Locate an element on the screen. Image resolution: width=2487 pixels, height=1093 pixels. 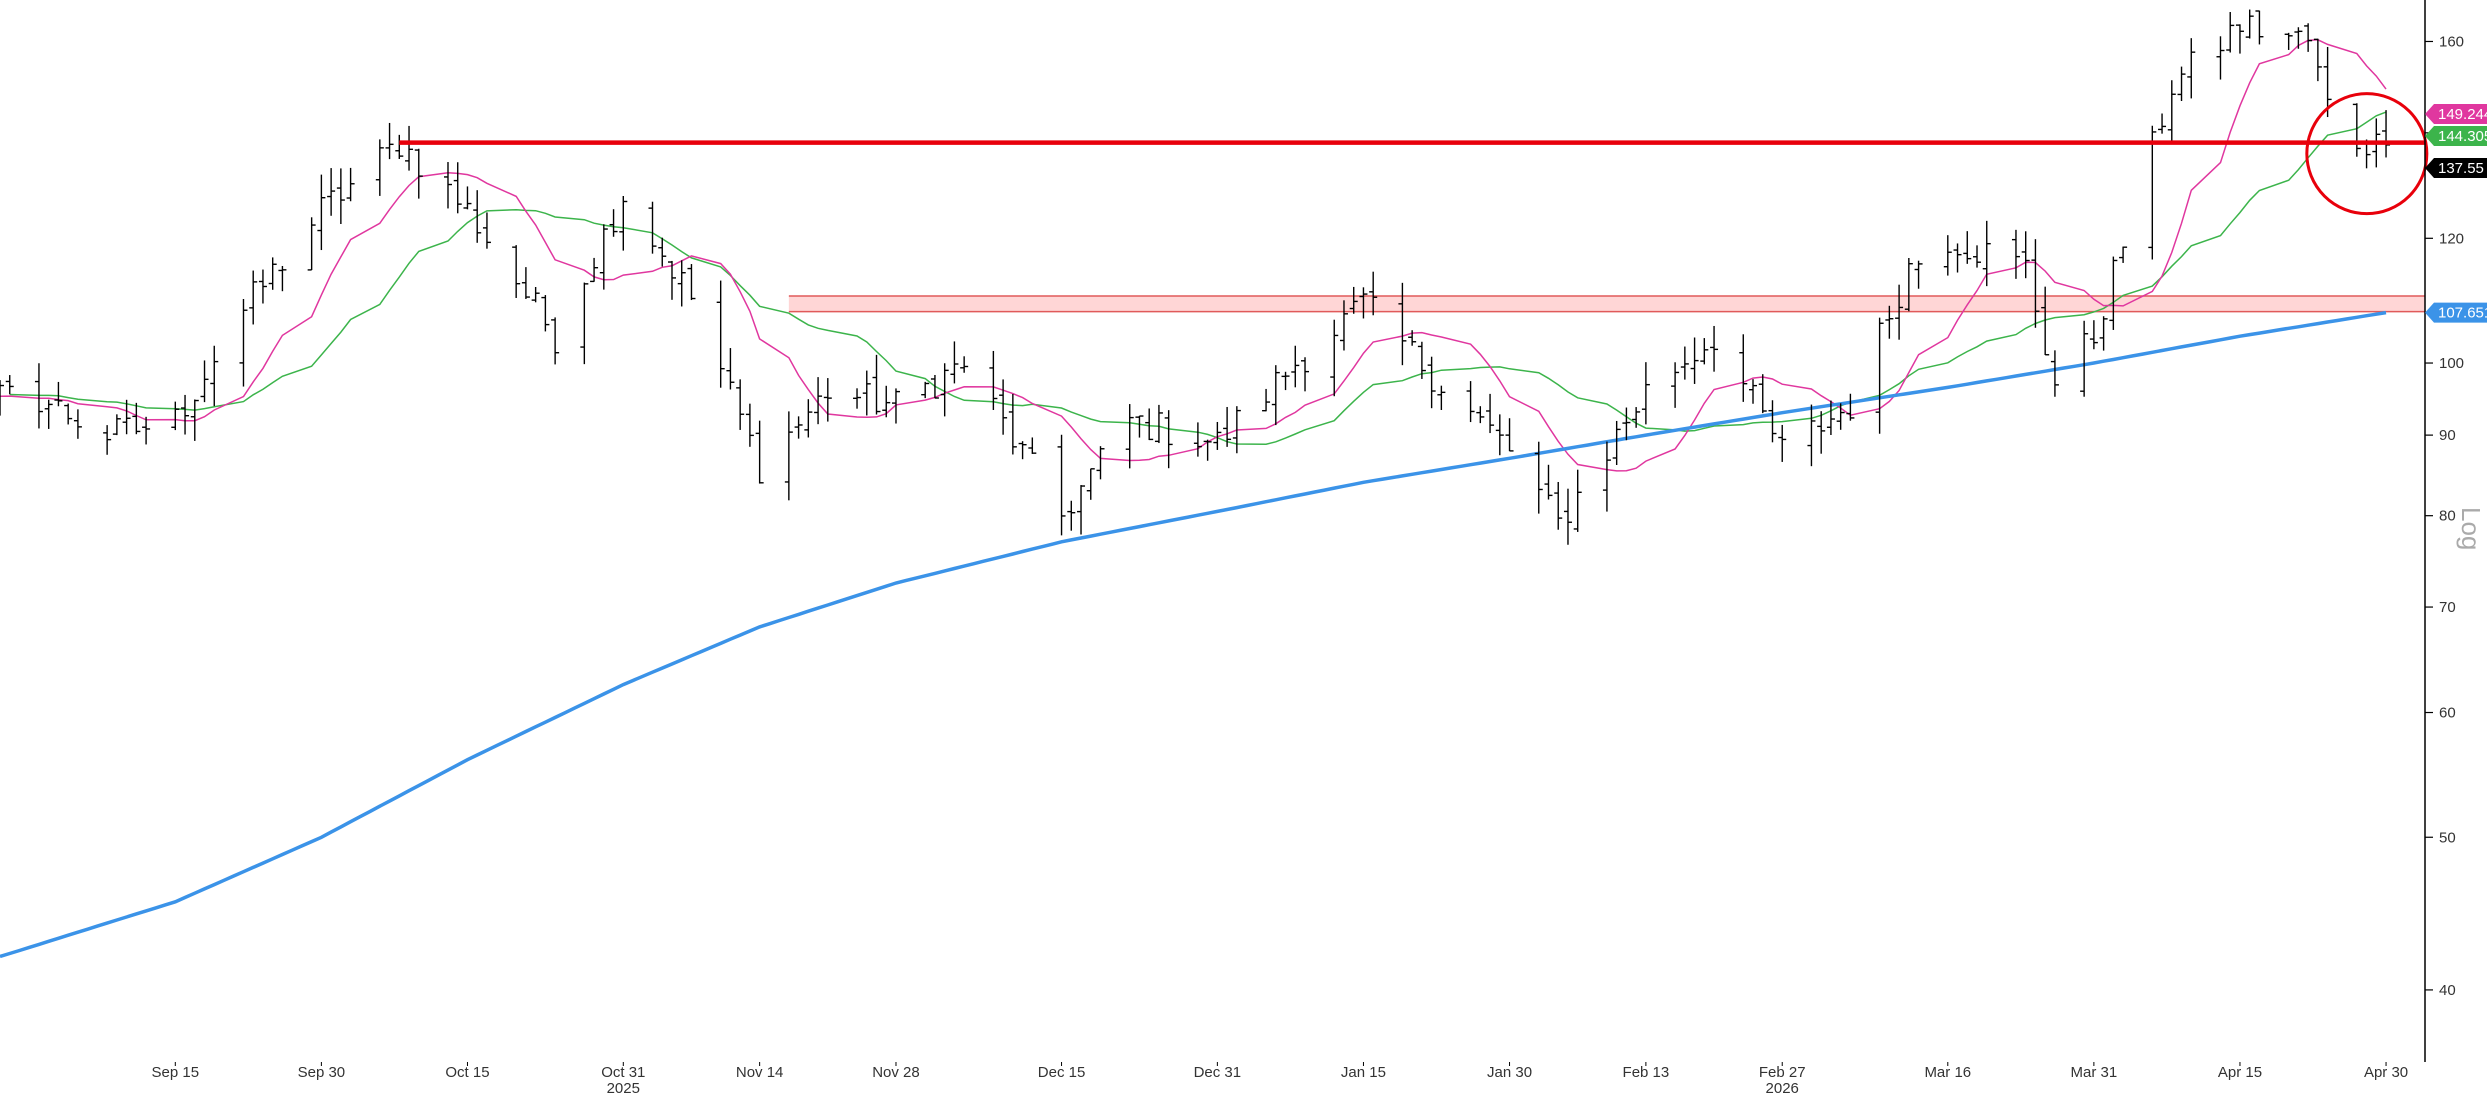
x-tick-label: Nov 14 is located at coordinates (760, 1072).